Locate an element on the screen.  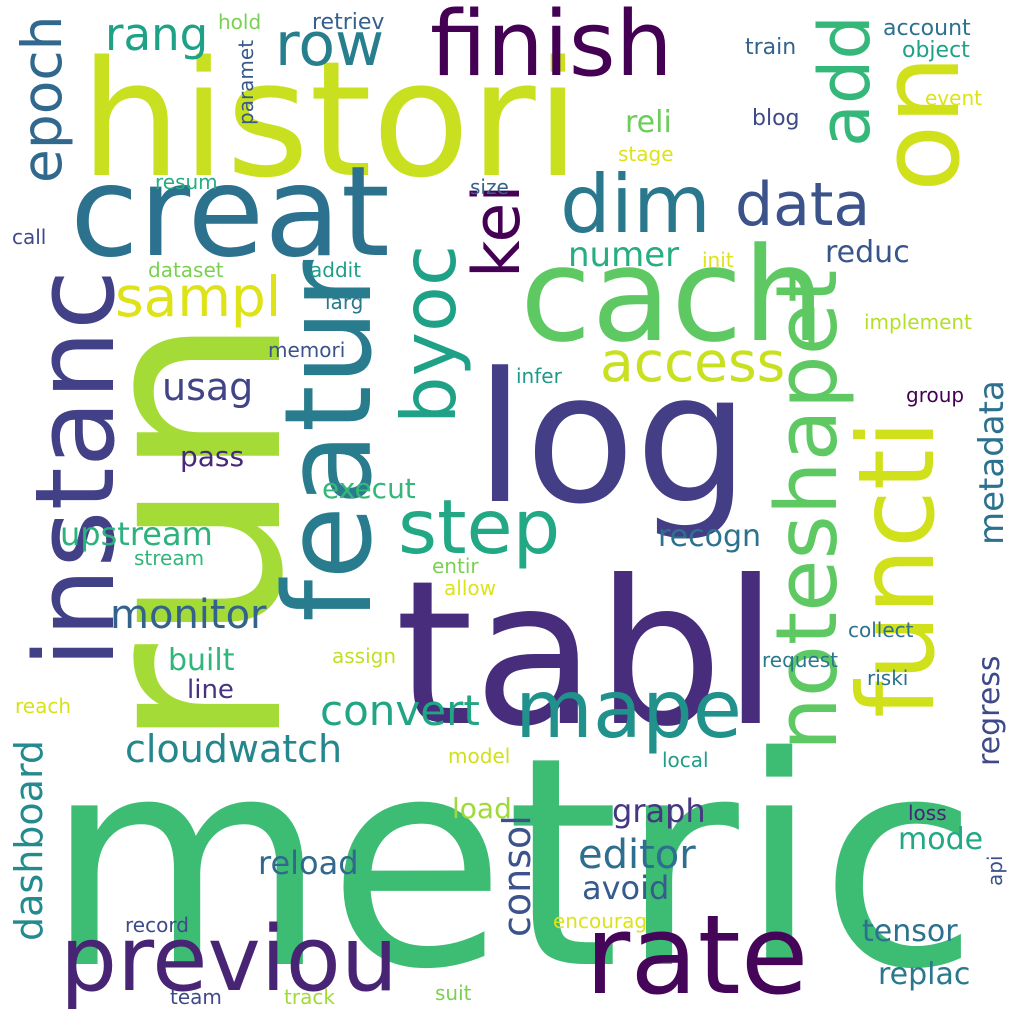
word-retriev: retriev is located at coordinates (348, 22).